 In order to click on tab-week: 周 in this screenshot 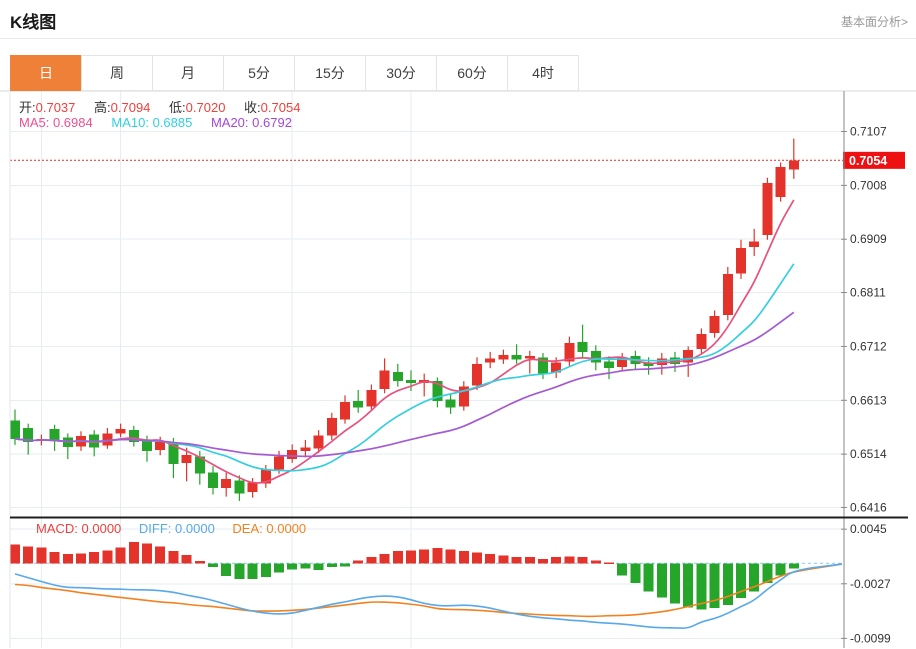, I will do `click(117, 73)`.